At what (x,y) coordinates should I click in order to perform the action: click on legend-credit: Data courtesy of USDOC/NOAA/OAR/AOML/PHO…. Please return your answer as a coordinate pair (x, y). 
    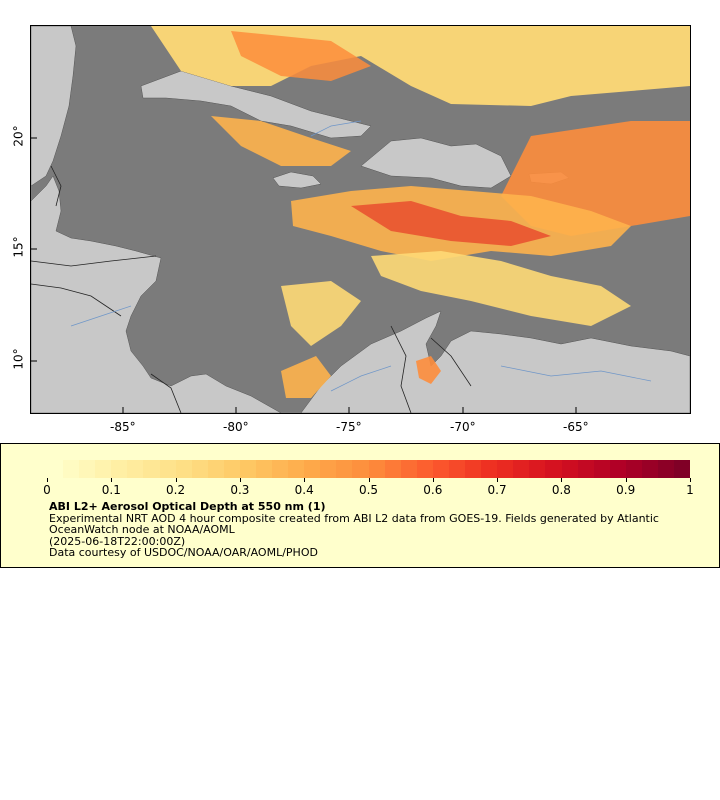
    Looking at the image, I should click on (183, 552).